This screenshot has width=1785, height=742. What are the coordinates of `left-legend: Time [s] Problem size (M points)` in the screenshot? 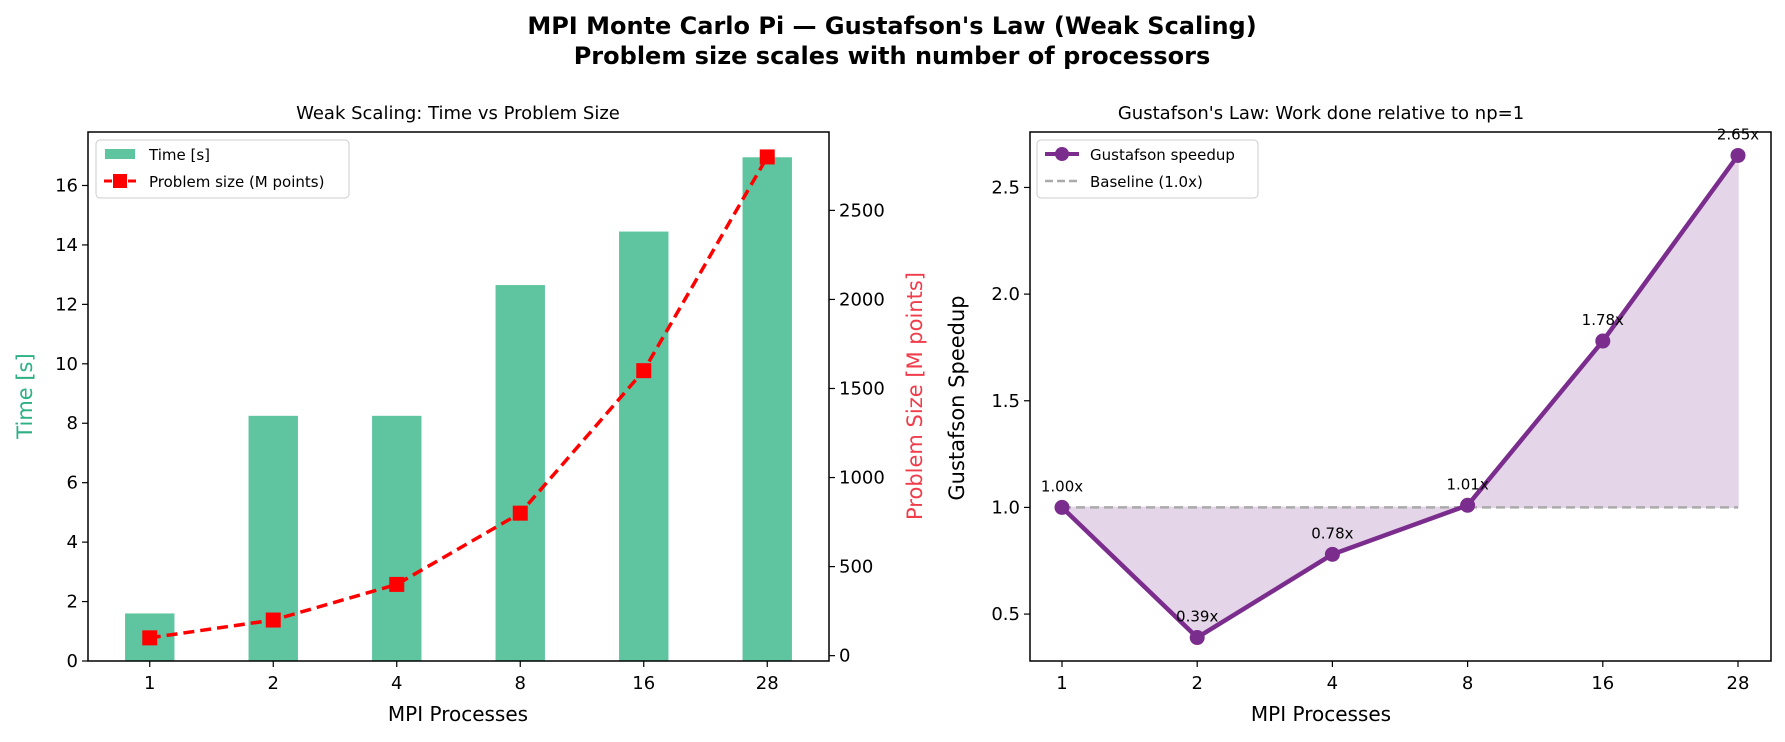 It's located at (222, 169).